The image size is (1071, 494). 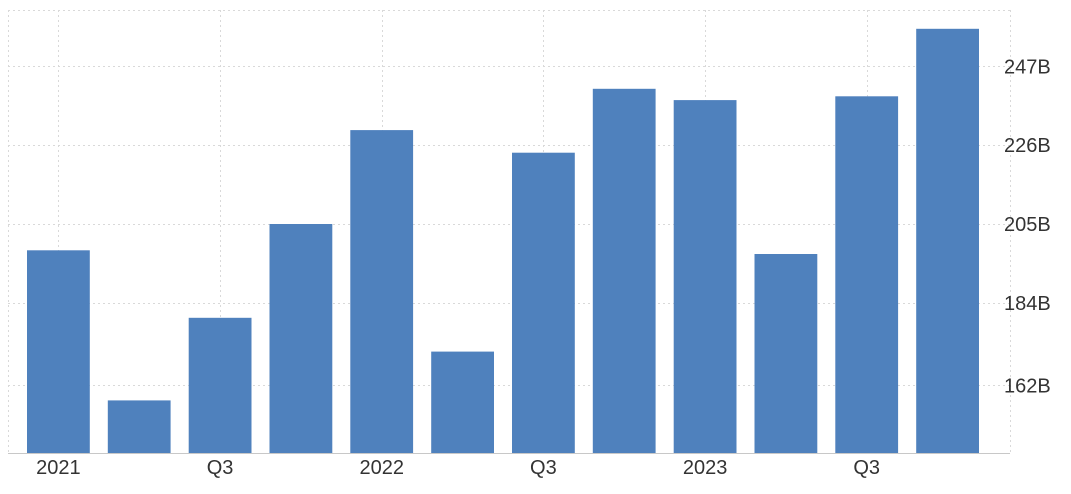 I want to click on y-tick-label: 226B, so click(x=1027, y=146).